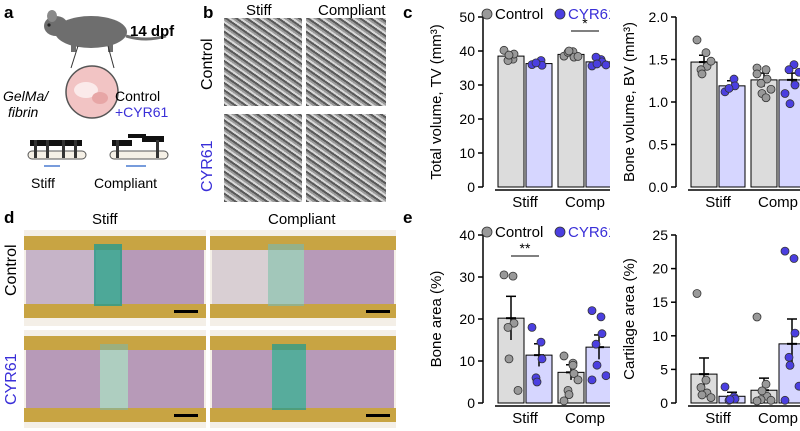 Image resolution: width=800 pixels, height=431 pixels. I want to click on panel-label-a: a, so click(9, 12).